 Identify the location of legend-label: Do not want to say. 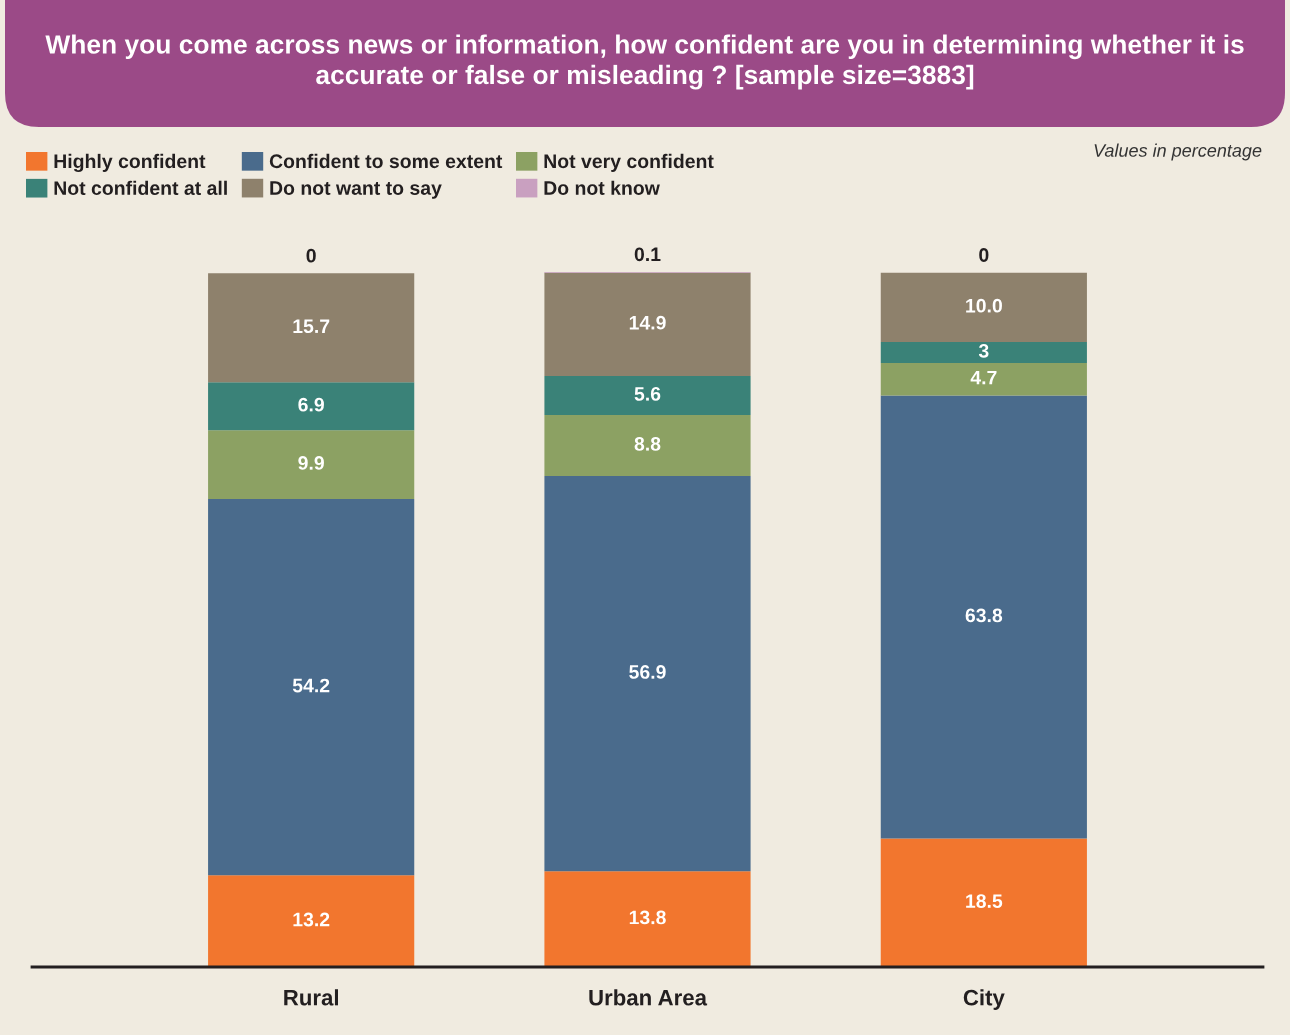
(356, 190).